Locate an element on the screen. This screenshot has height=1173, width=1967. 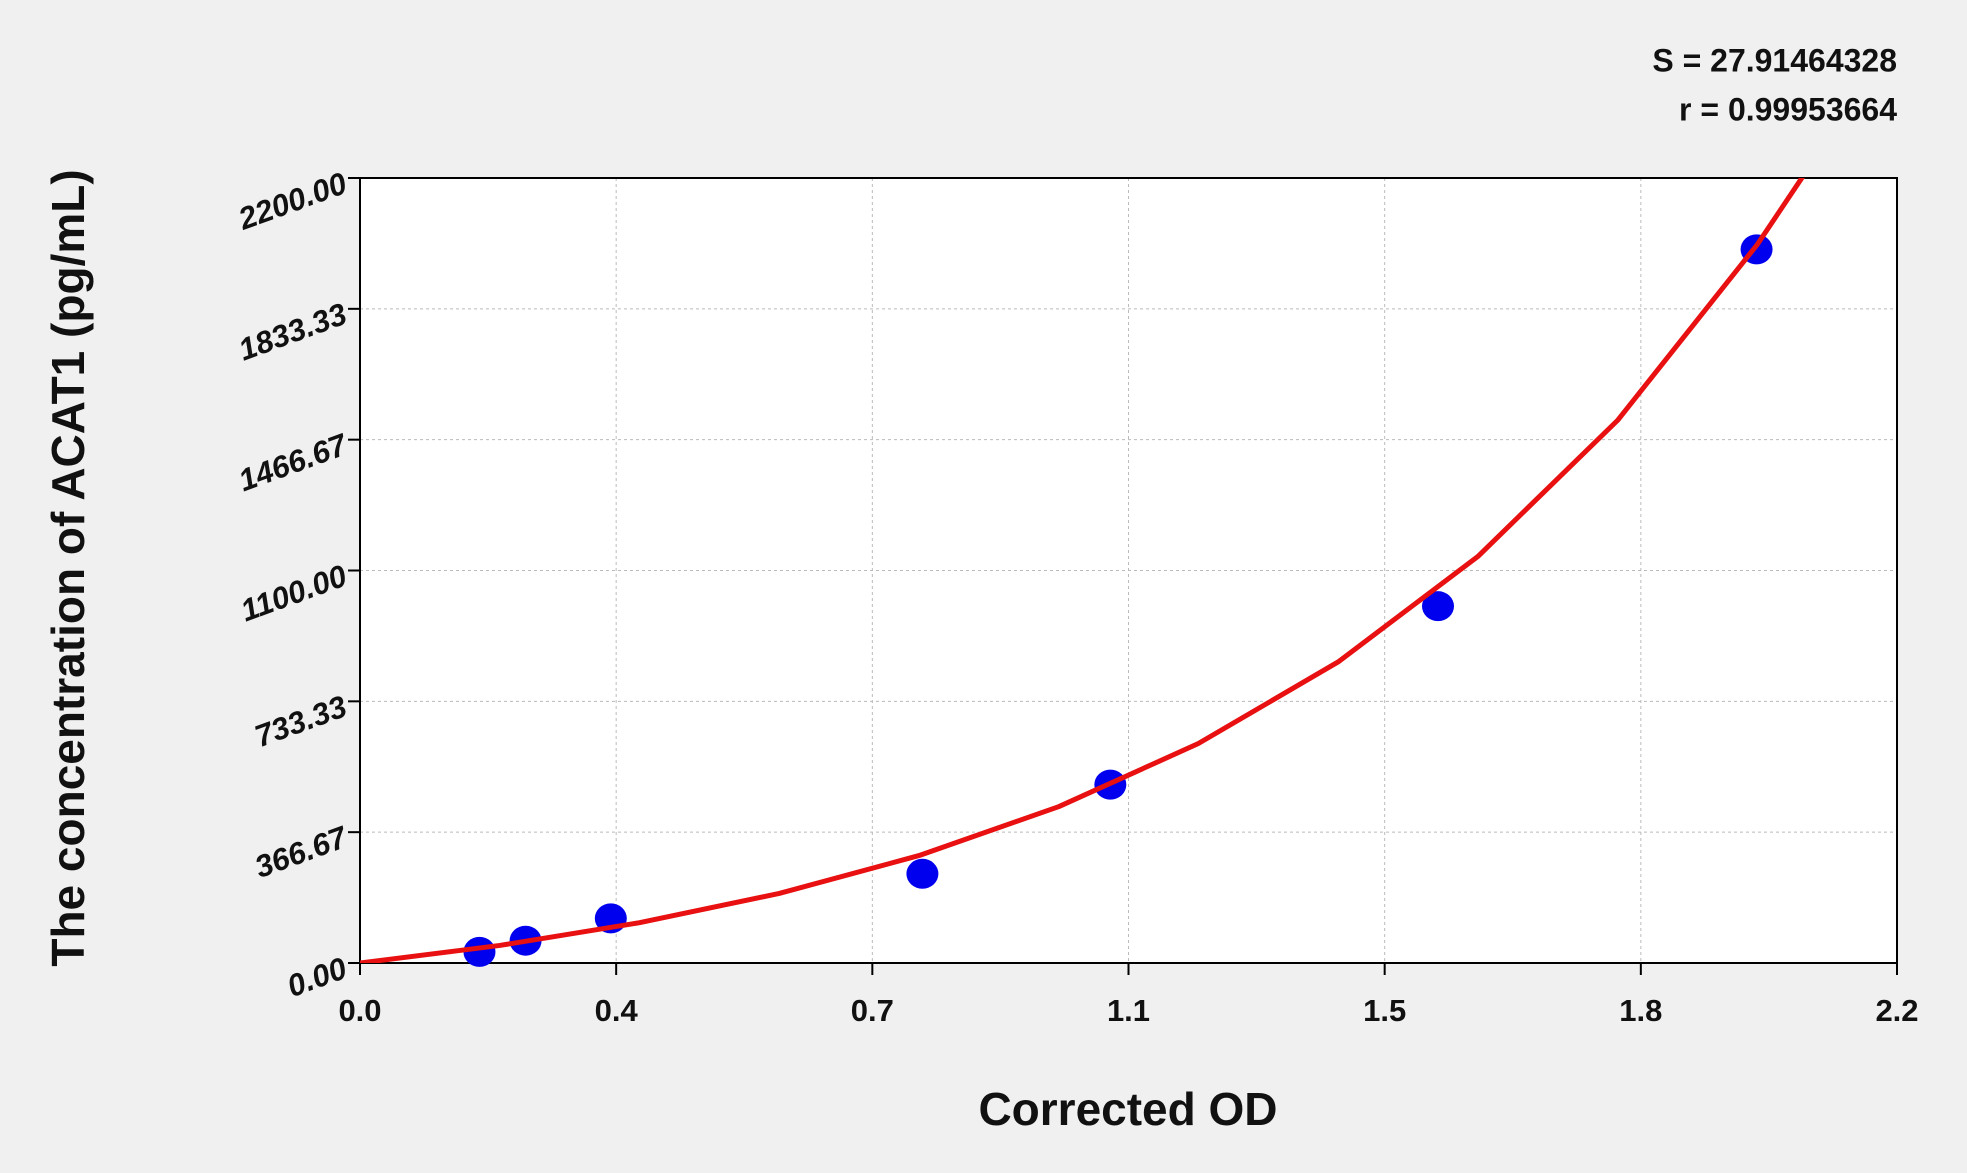
x-axis-title: Corrected OD is located at coordinates (1127, 1109).